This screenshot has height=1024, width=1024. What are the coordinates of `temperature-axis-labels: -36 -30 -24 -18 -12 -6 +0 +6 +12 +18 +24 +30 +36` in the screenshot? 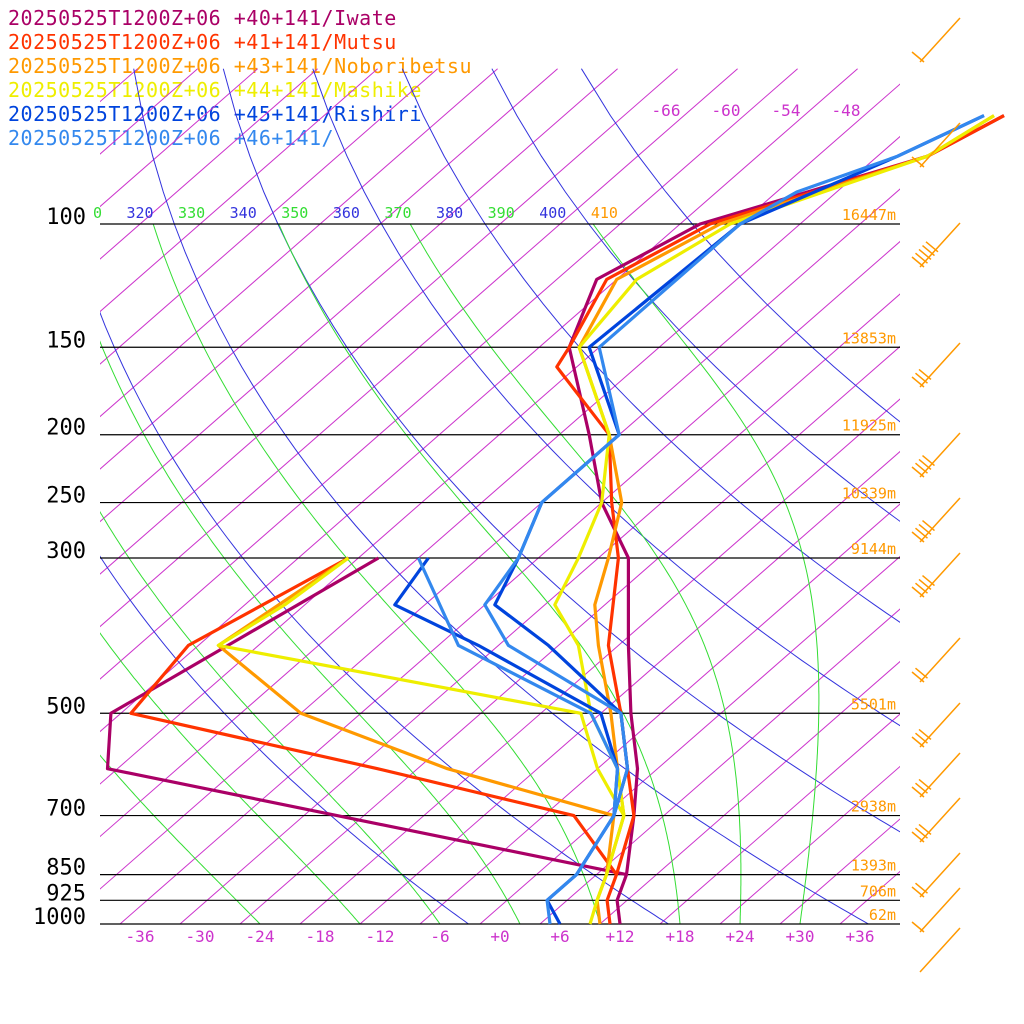 It's located at (500, 936).